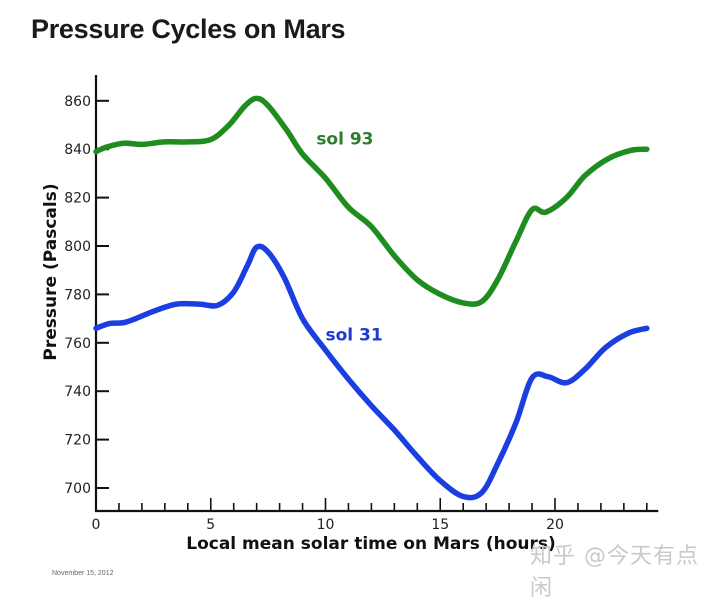 This screenshot has width=720, height=602. What do you see at coordinates (371, 544) in the screenshot?
I see `x-axis-label: Local mean solar time on Mars (hours)` at bounding box center [371, 544].